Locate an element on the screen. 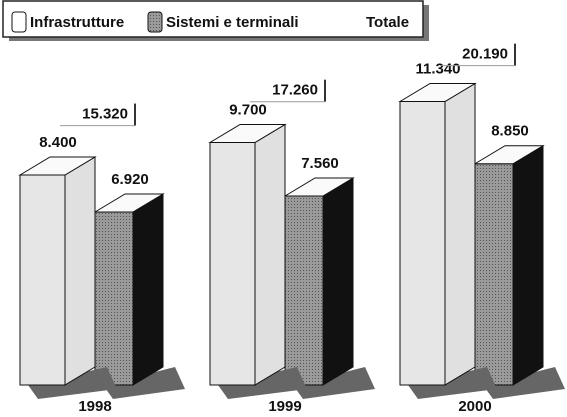  x-tick-label: 1998 is located at coordinates (94, 406).